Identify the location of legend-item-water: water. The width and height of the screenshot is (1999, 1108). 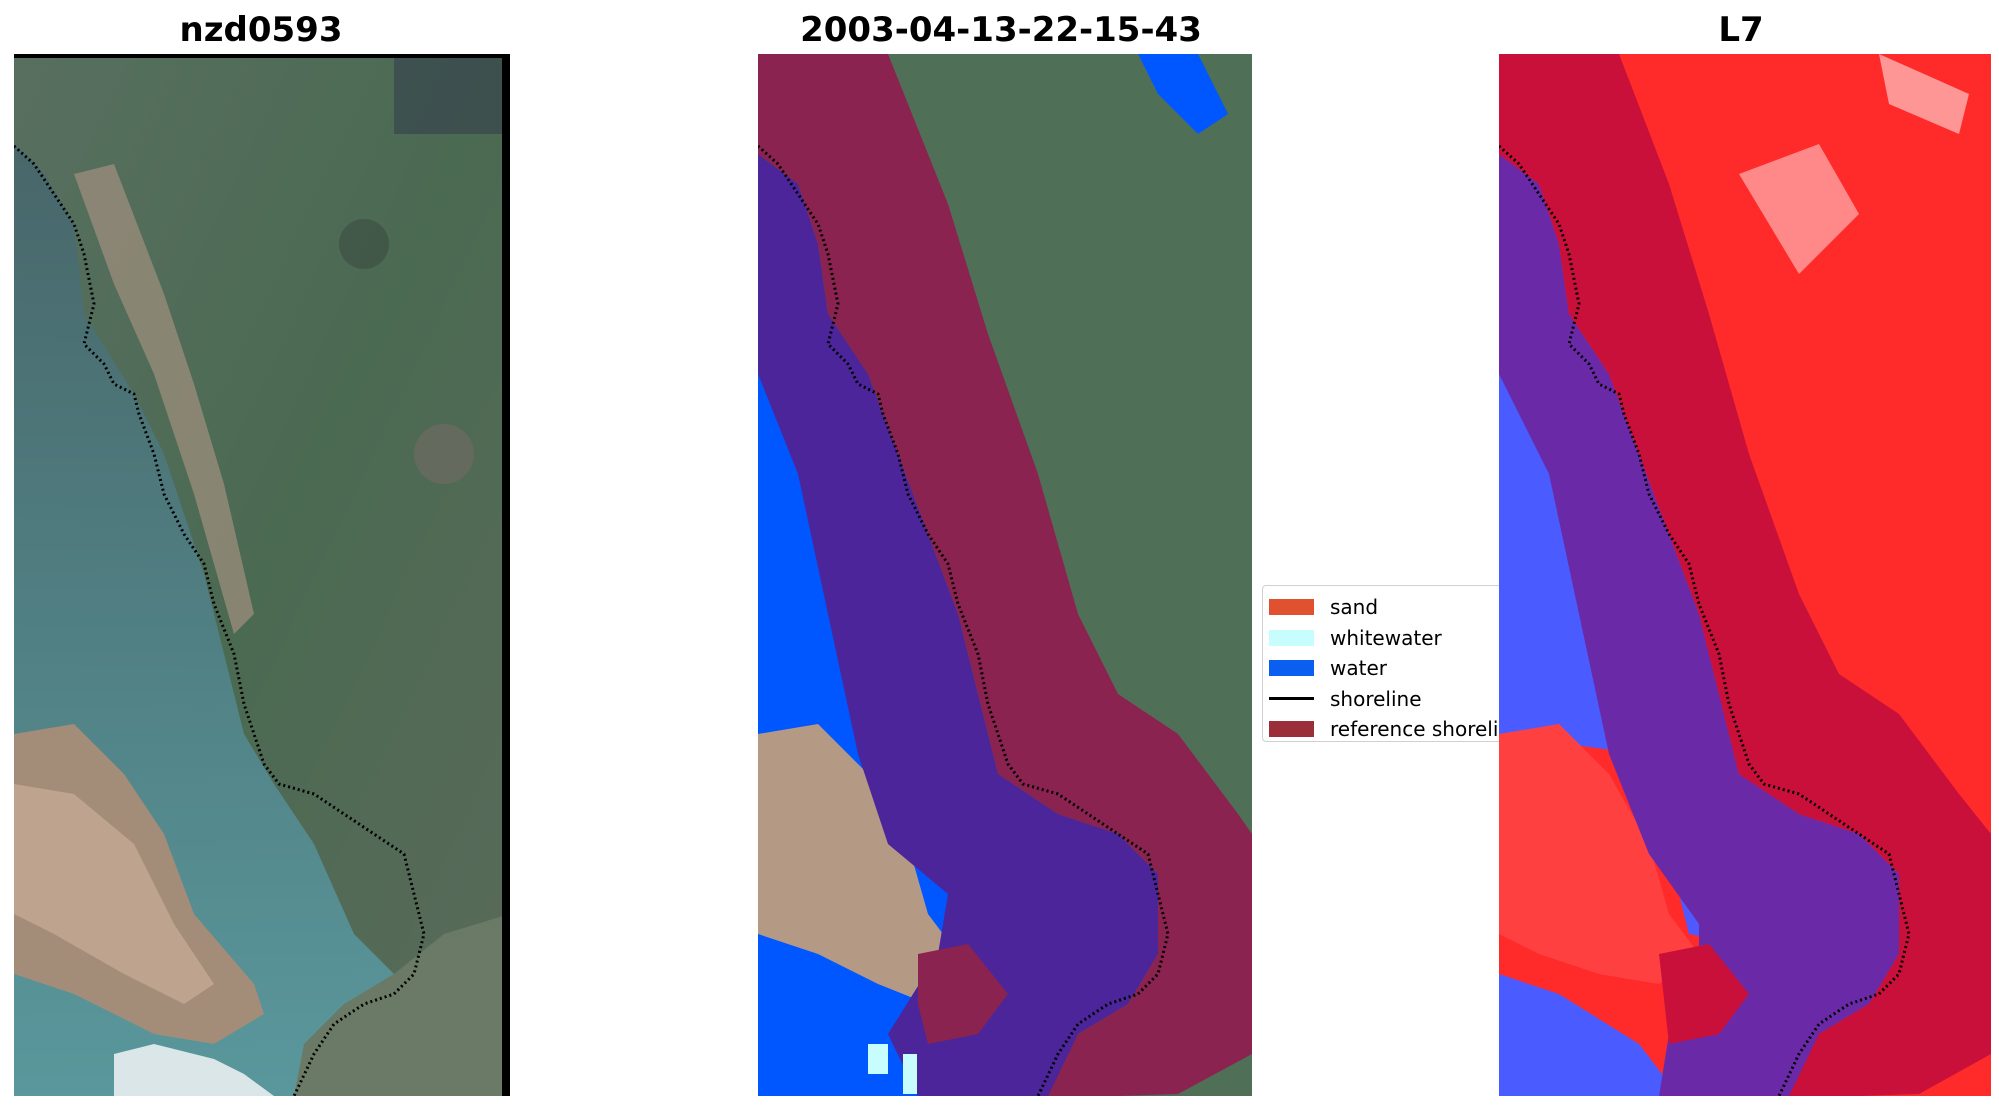
(1382, 668).